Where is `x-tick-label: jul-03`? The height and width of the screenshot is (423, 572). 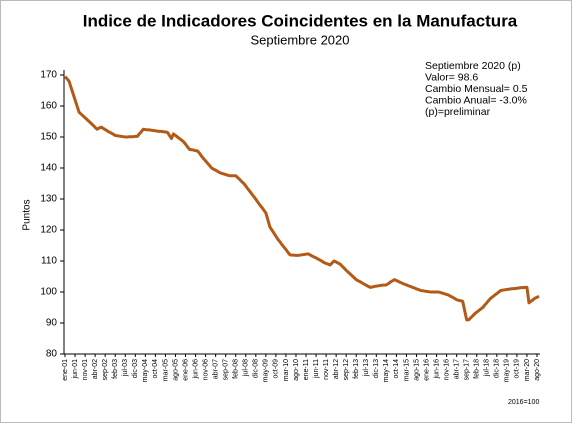
x-tick-label: jul-03 is located at coordinates (125, 368).